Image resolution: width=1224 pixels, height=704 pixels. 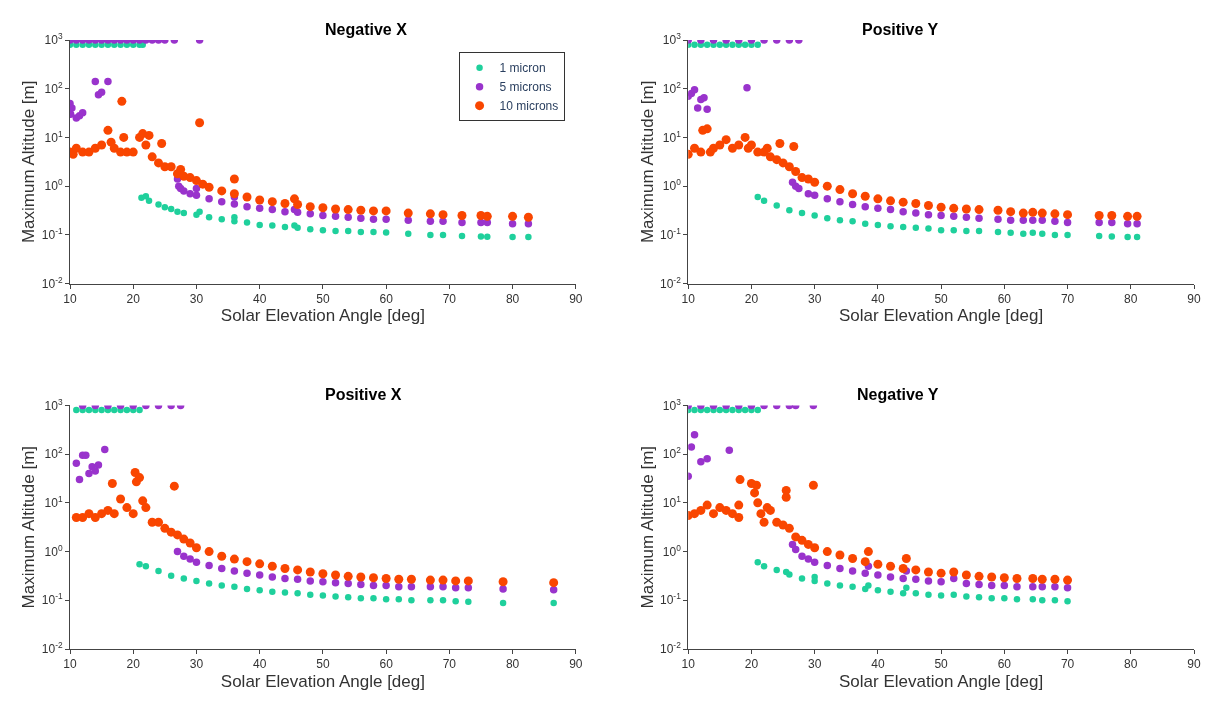 I want to click on legend-label: 5 microns, so click(x=525, y=87).